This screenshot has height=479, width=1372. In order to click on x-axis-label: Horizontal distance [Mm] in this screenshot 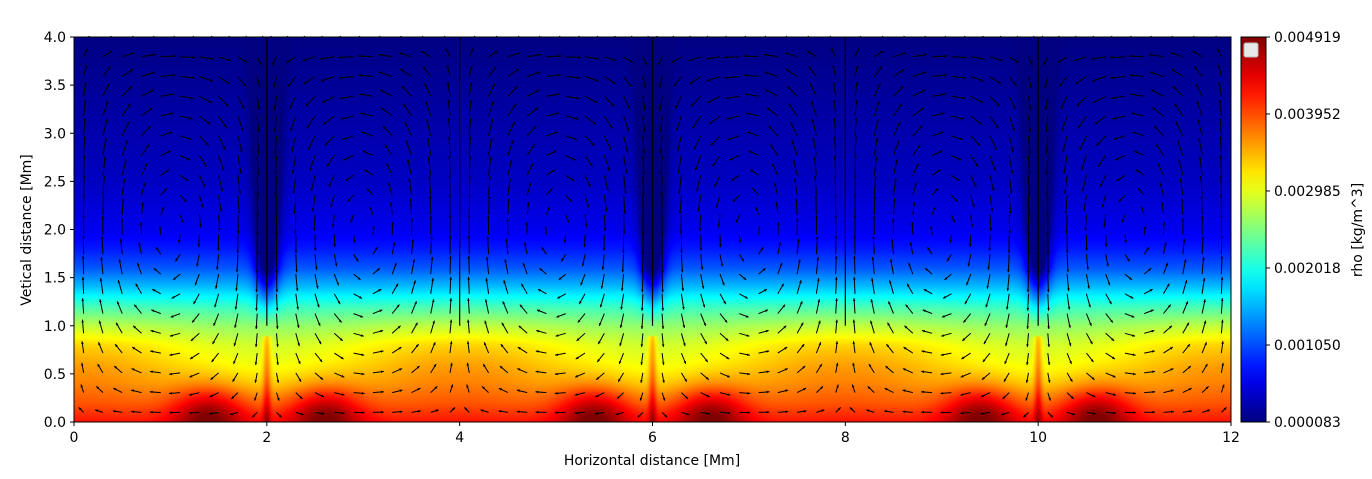, I will do `click(652, 461)`.